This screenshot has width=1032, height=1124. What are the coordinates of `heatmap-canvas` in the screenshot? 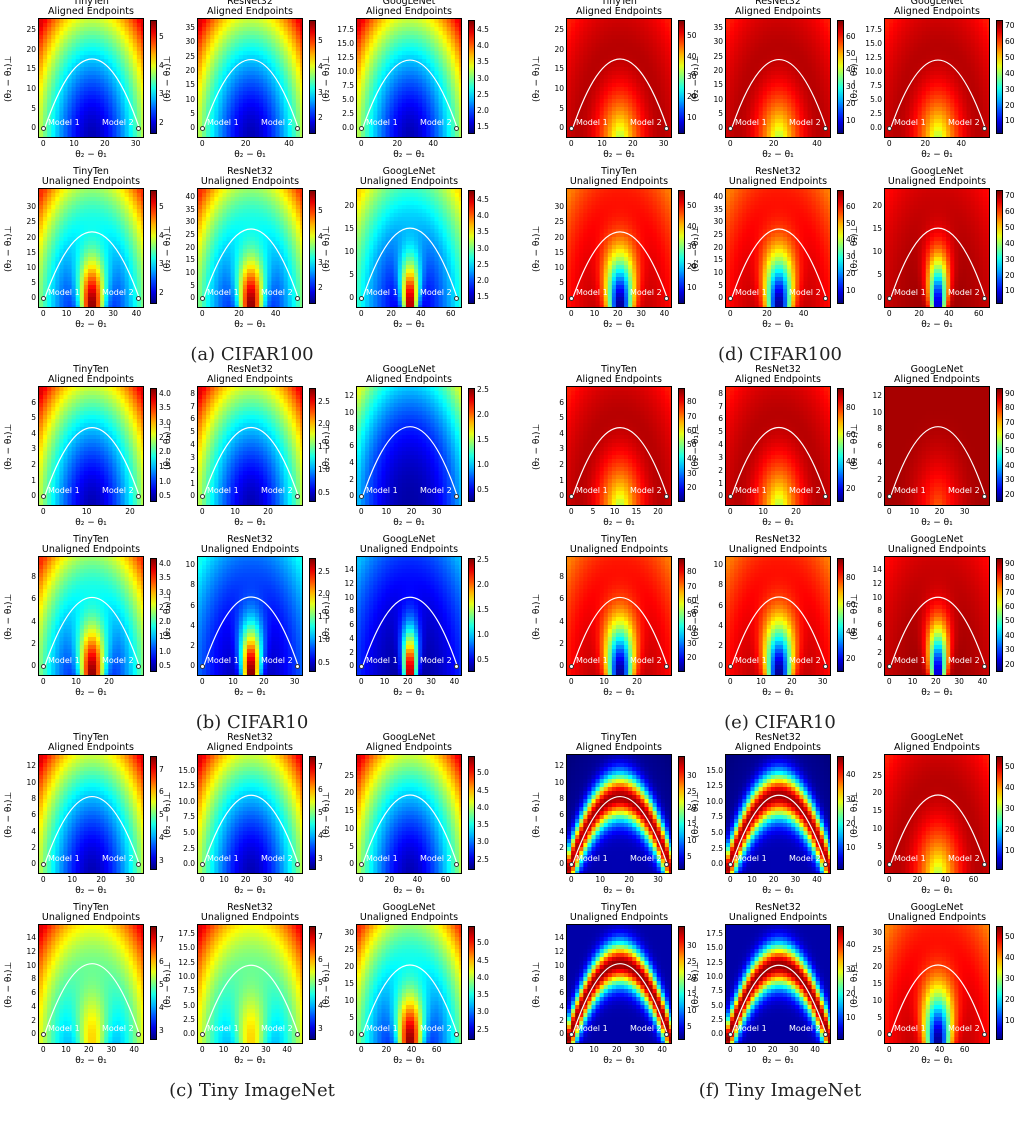 It's located at (250, 78).